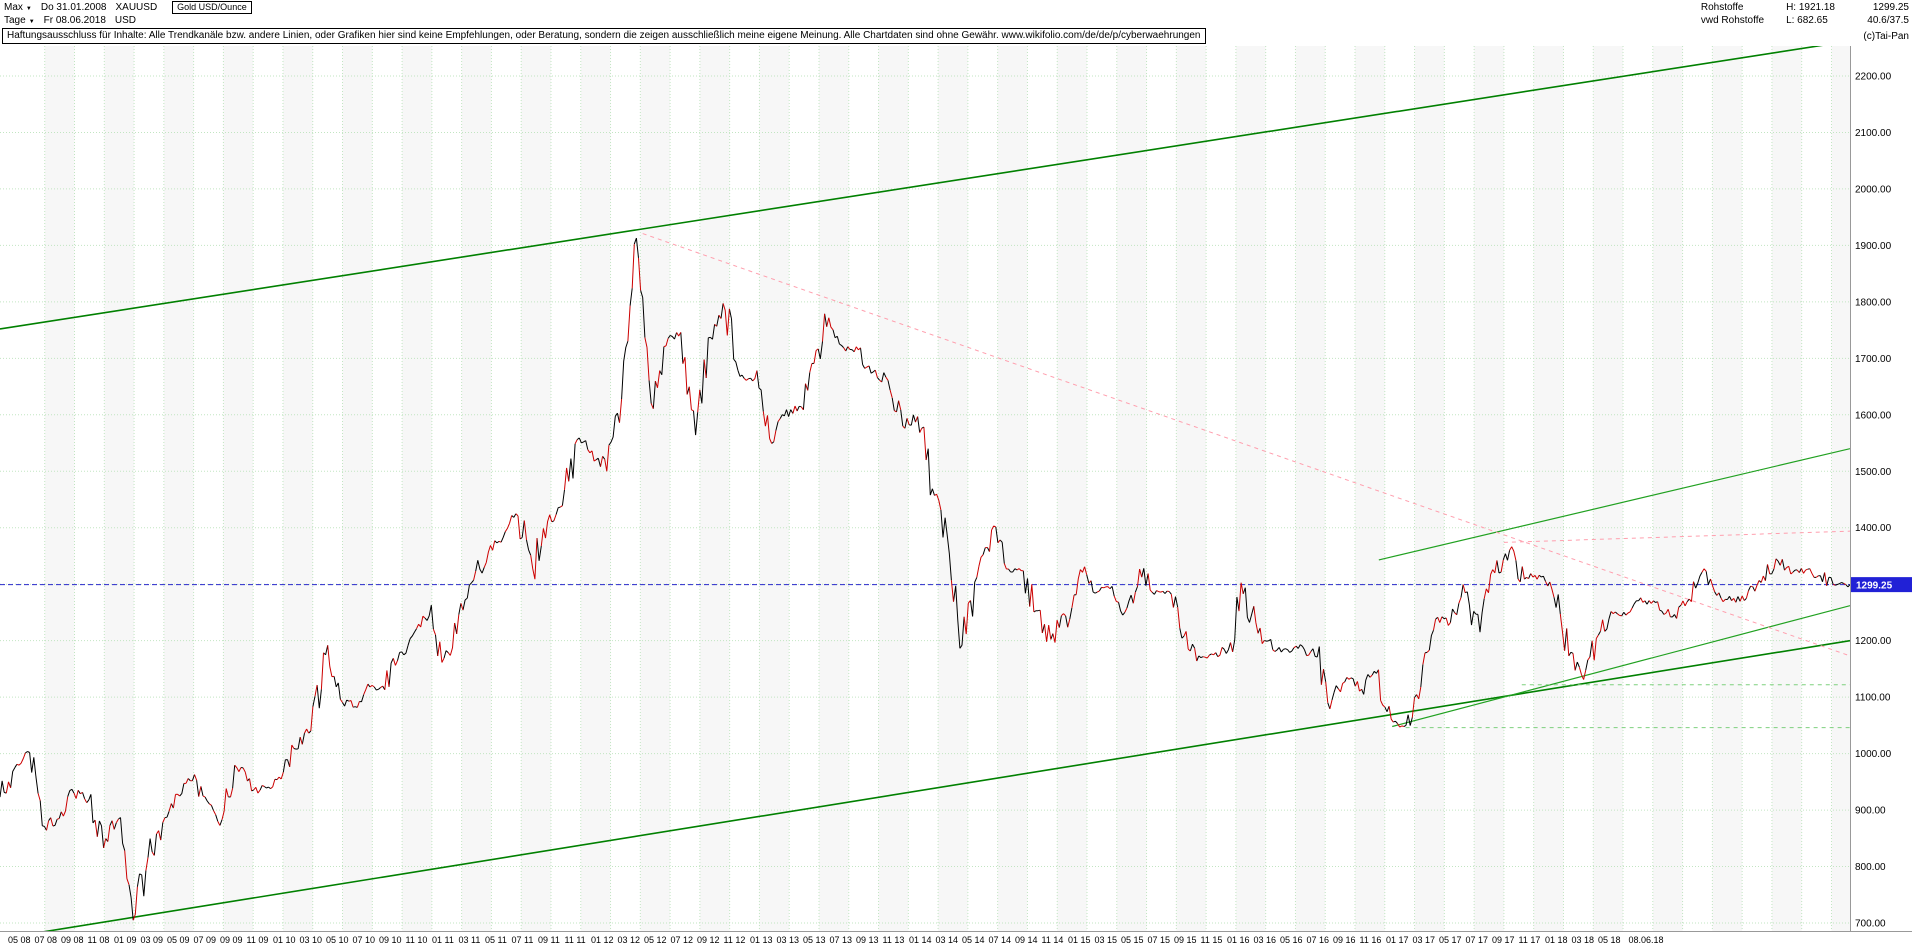  What do you see at coordinates (1185, 940) in the screenshot?
I see `svg-text: 09 15` at bounding box center [1185, 940].